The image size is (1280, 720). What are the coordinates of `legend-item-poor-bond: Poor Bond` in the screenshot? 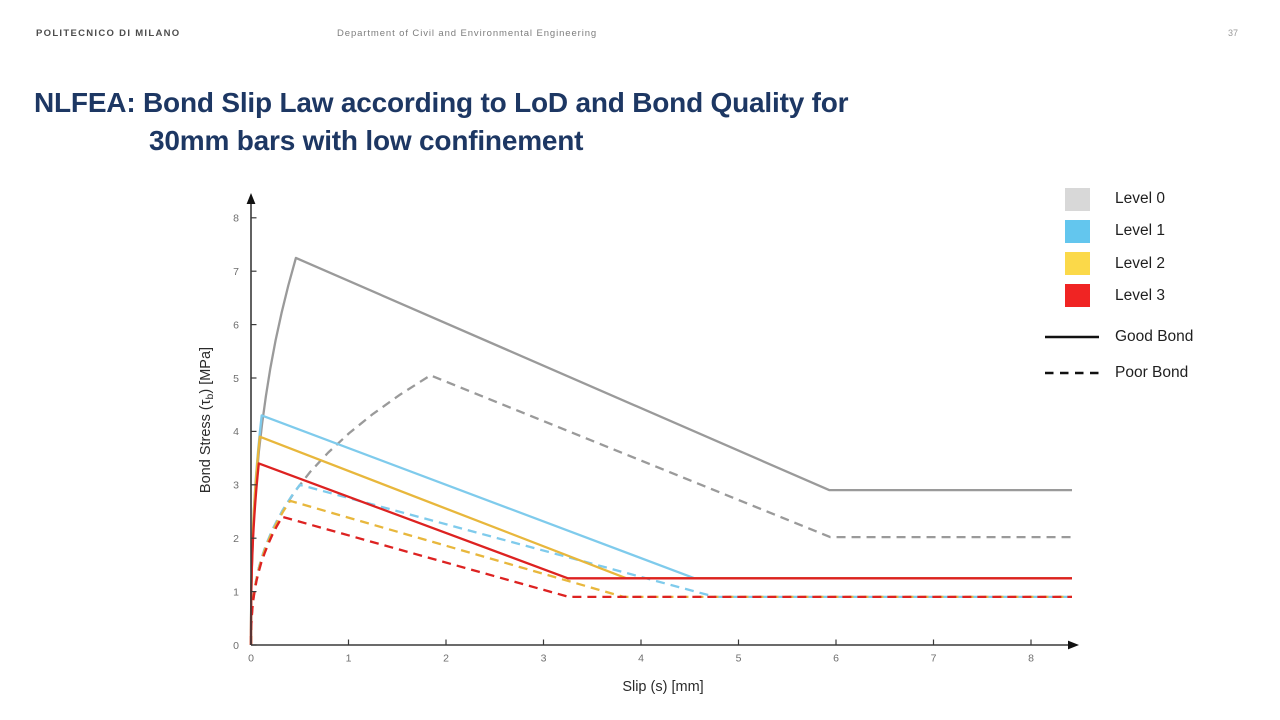 It's located at (1116, 373).